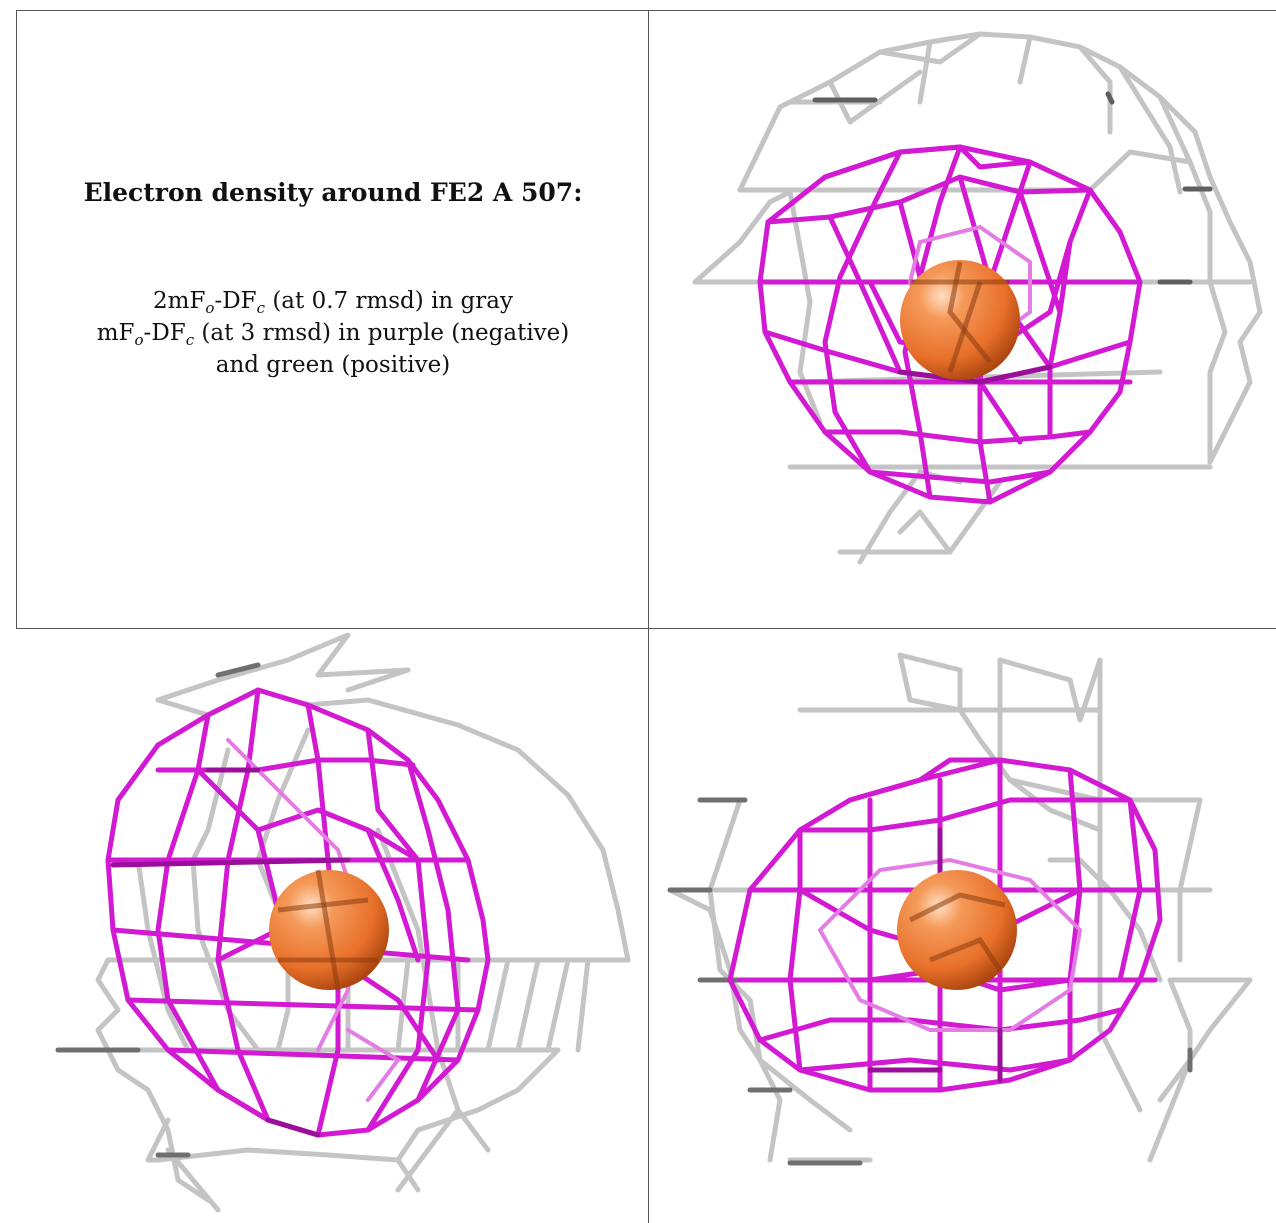 This screenshot has height=1223, width=1276. What do you see at coordinates (648, 616) in the screenshot?
I see `grid-border-vertical` at bounding box center [648, 616].